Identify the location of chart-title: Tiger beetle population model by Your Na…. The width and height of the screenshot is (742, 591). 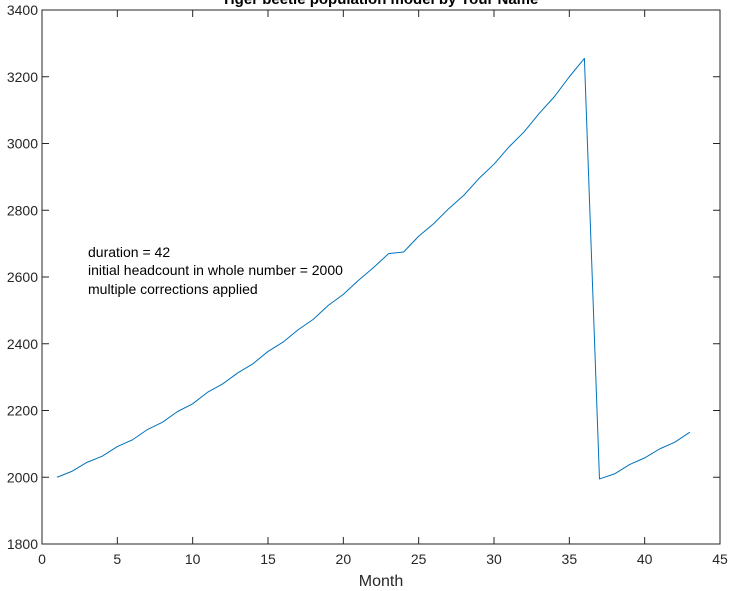
(380, 4).